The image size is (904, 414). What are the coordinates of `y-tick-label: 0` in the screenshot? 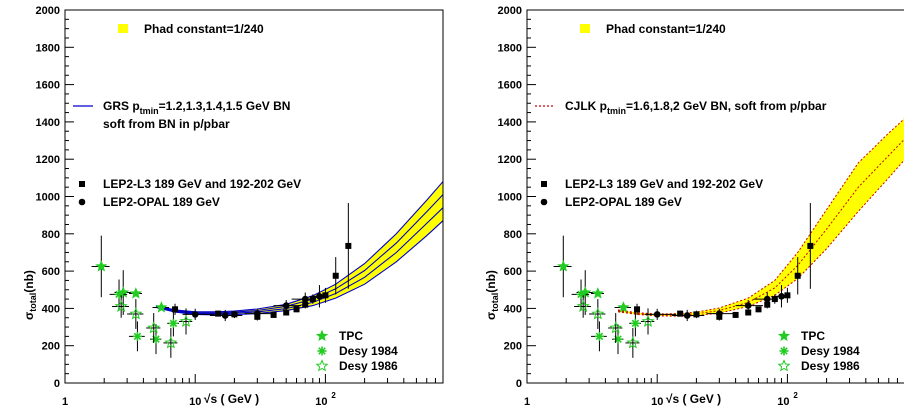 It's located at (519, 384).